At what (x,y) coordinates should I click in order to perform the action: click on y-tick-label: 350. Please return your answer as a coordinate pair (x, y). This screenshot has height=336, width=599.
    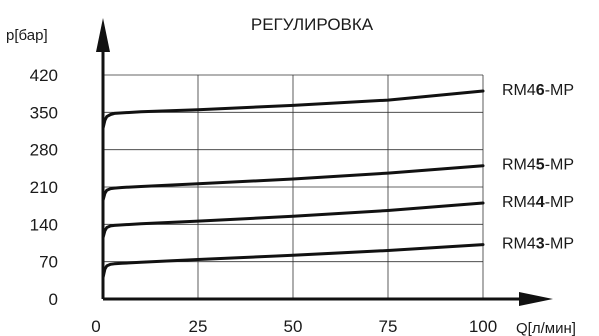
    Looking at the image, I should click on (44, 112).